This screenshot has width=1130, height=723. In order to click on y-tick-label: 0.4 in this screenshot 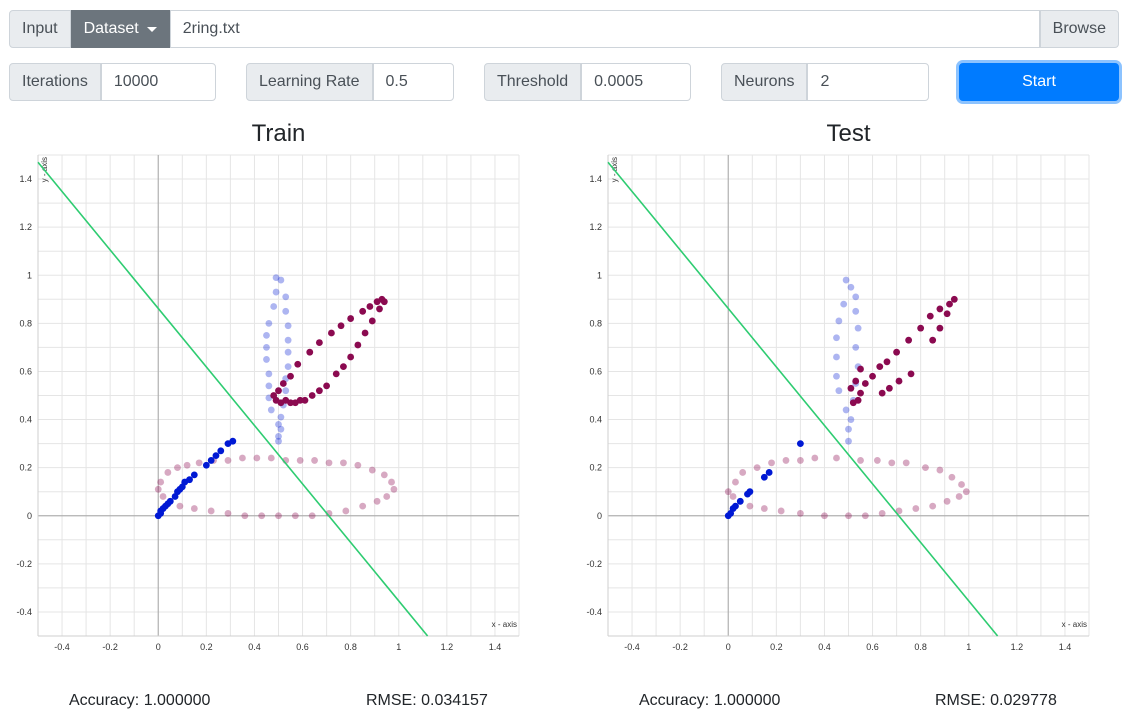, I will do `click(25, 420)`.